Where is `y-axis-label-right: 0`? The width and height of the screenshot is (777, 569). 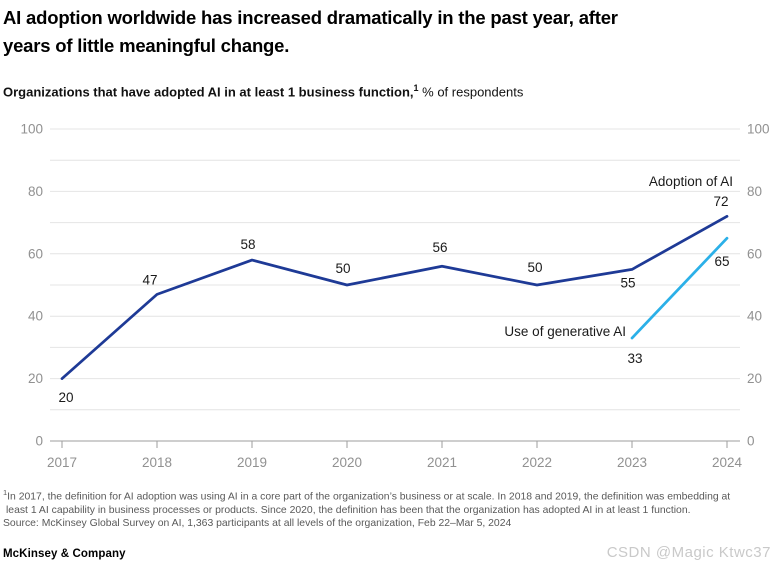
y-axis-label-right: 0 is located at coordinates (751, 441).